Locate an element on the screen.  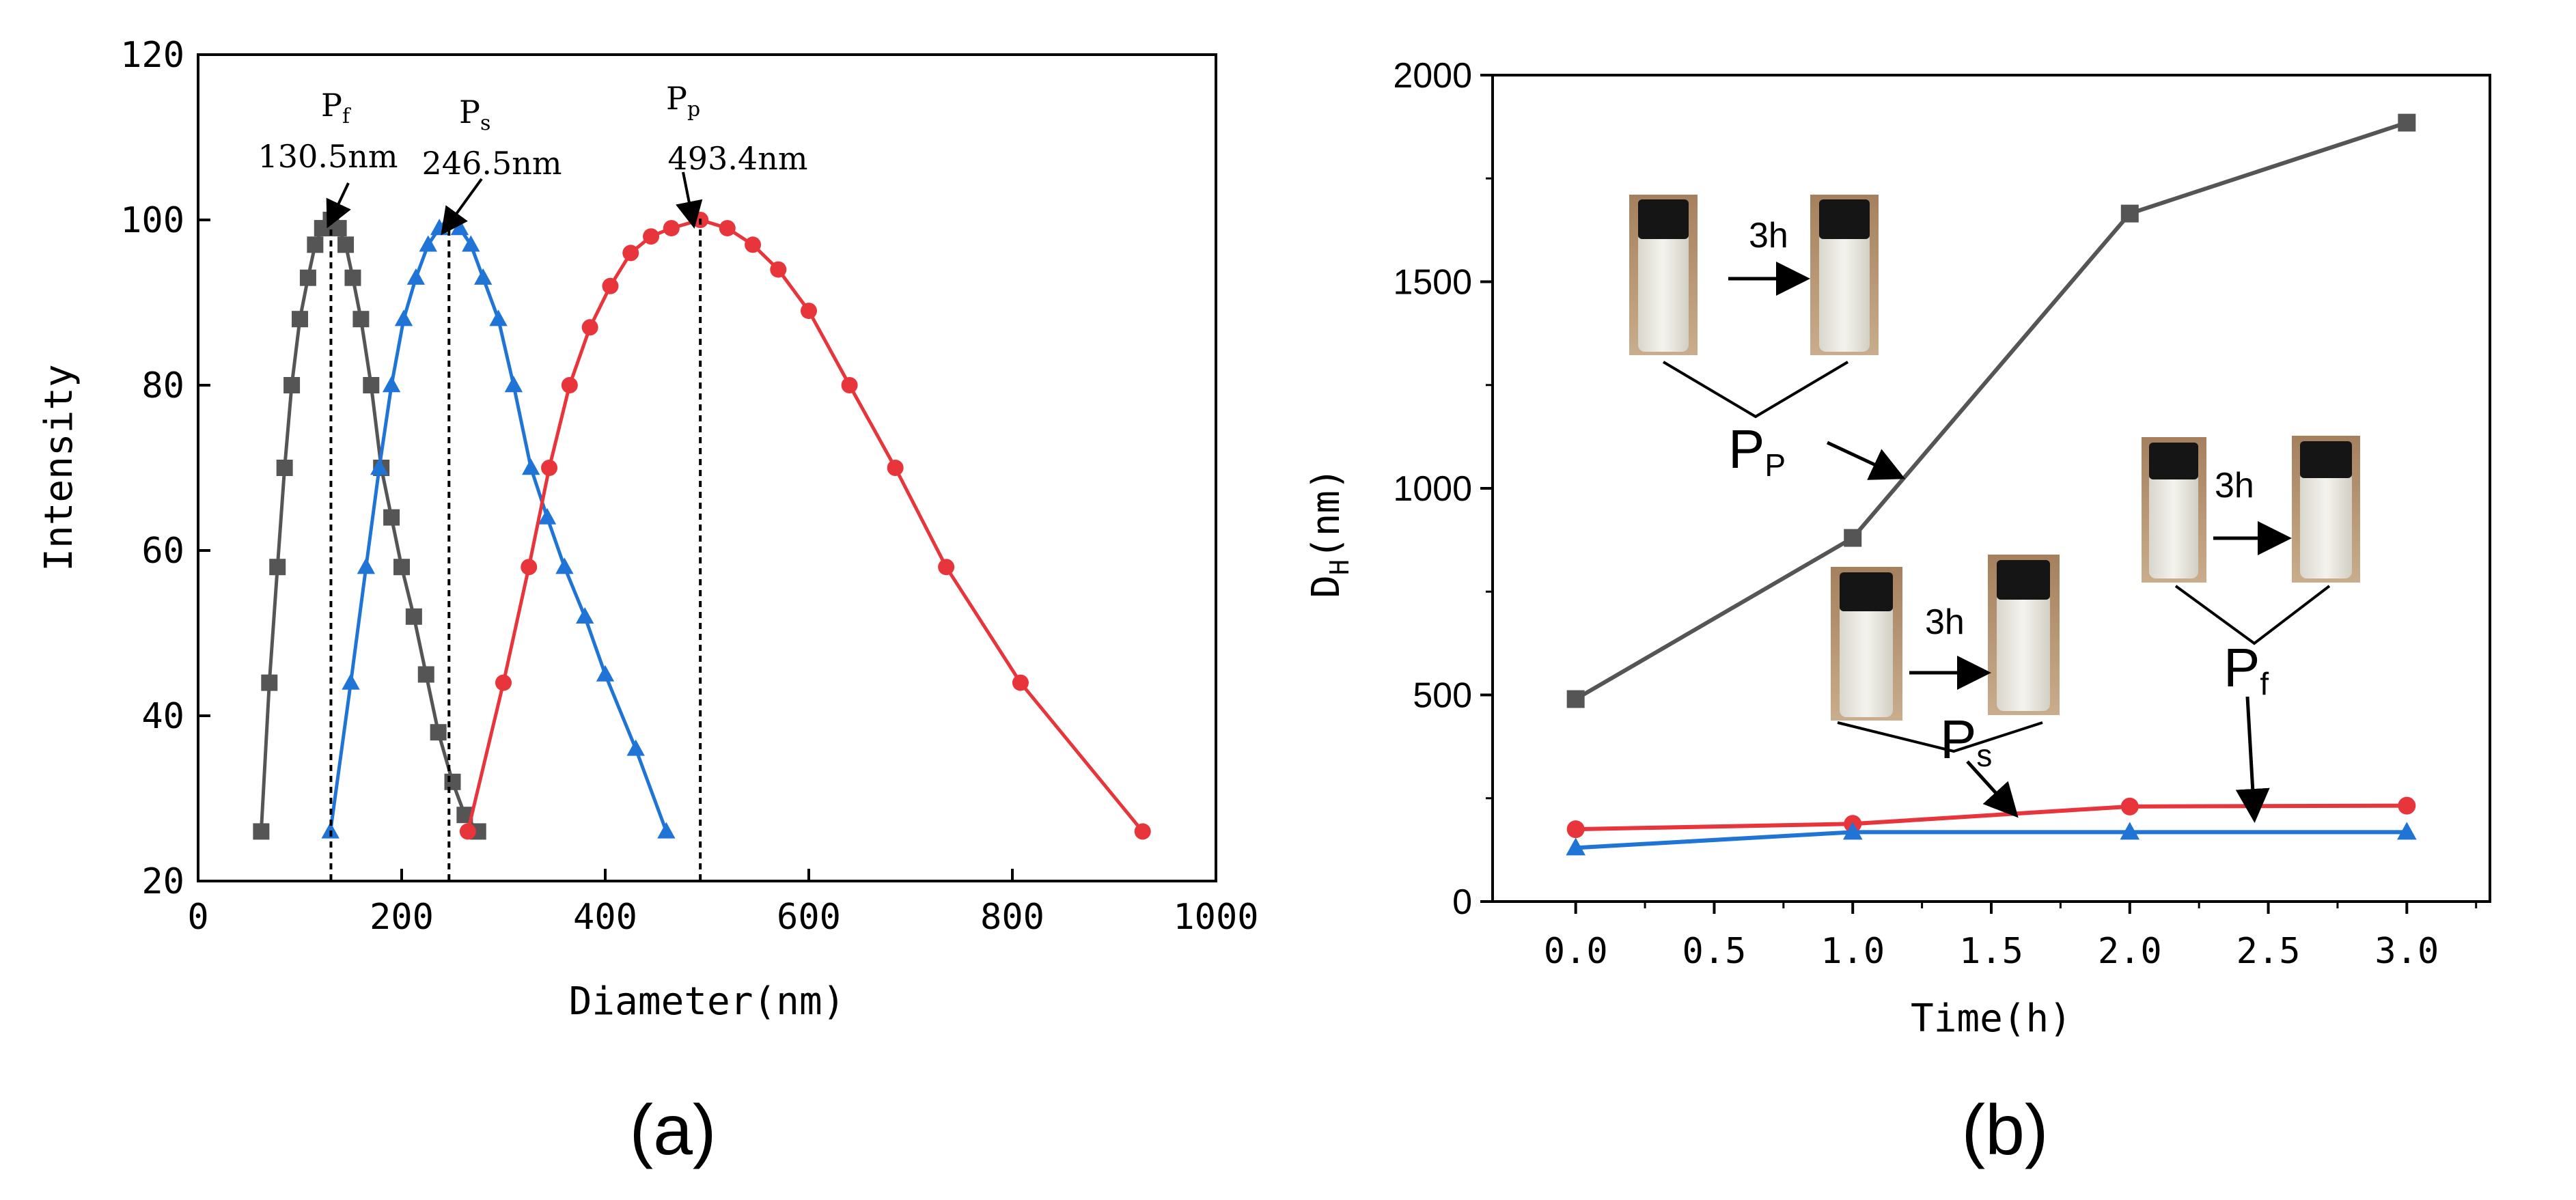
panel-a-ytick-label: 100 is located at coordinates (152, 220).